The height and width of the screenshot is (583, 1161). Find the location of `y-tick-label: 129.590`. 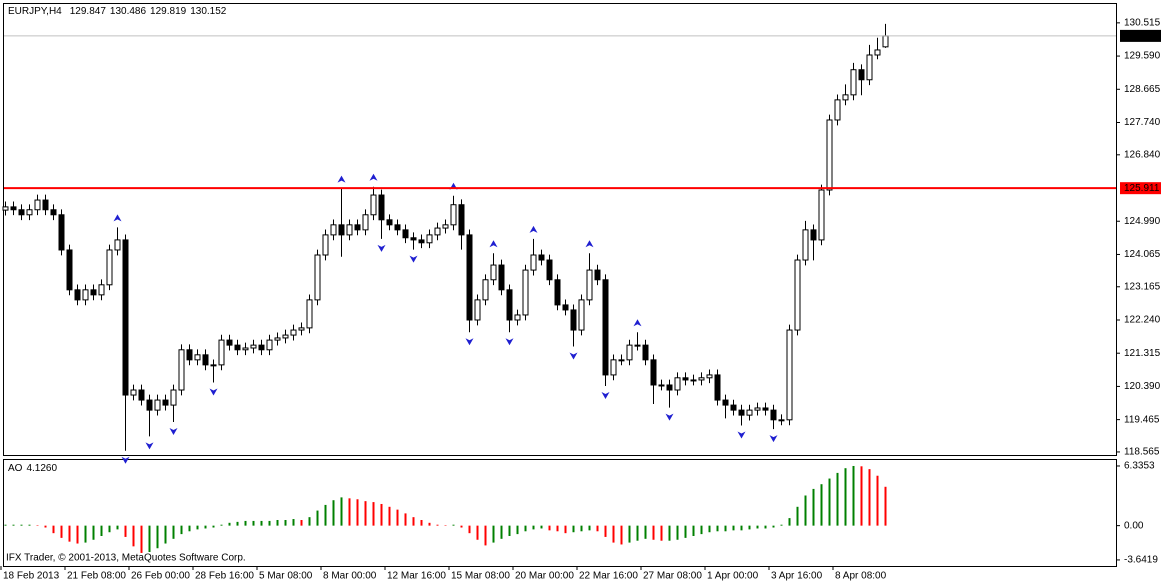

y-tick-label: 129.590 is located at coordinates (1142, 56).